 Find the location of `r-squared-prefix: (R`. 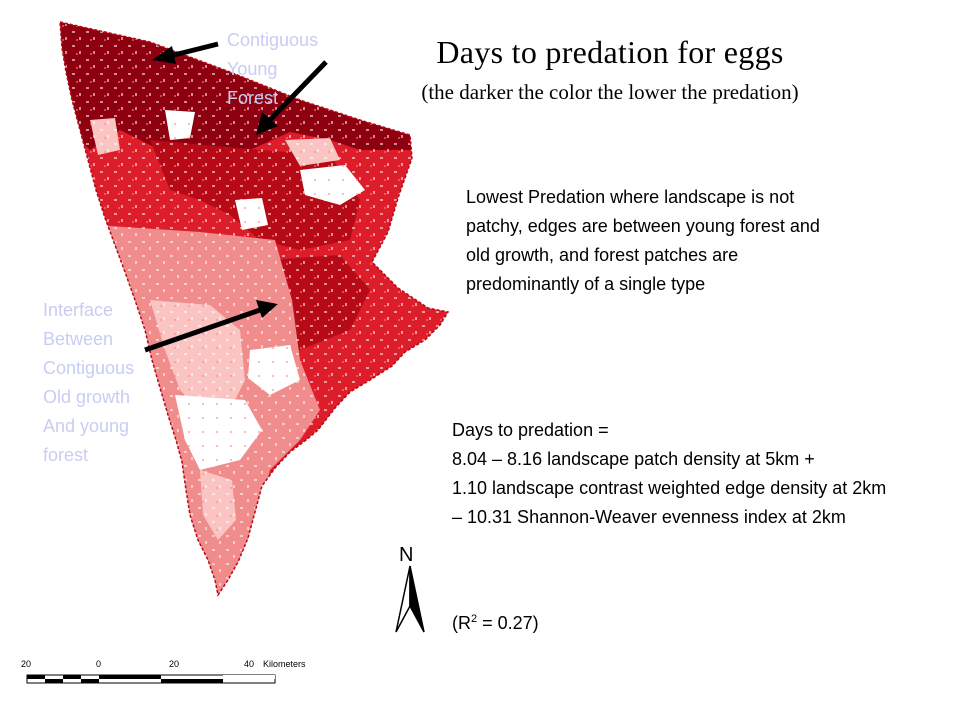

r-squared-prefix: (R is located at coordinates (461, 623).